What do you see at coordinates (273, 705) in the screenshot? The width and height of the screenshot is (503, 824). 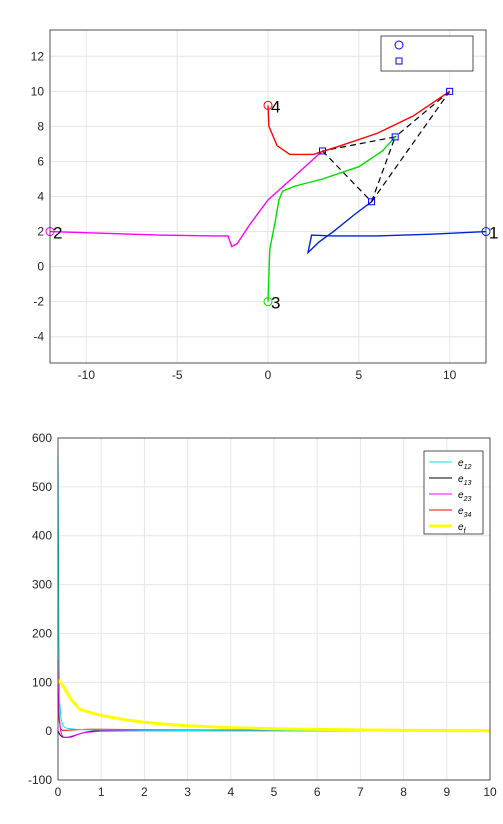 I see `series-ef-line` at bounding box center [273, 705].